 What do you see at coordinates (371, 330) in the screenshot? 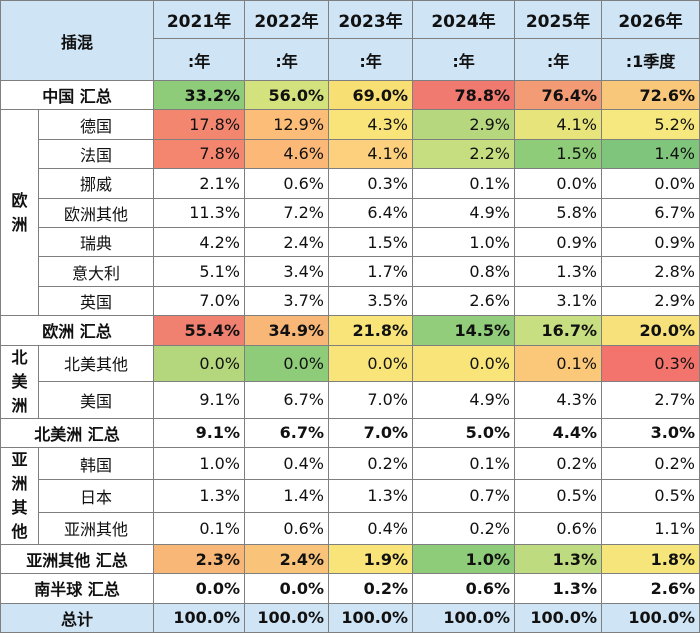
I see `value-cell: 21.8%` at bounding box center [371, 330].